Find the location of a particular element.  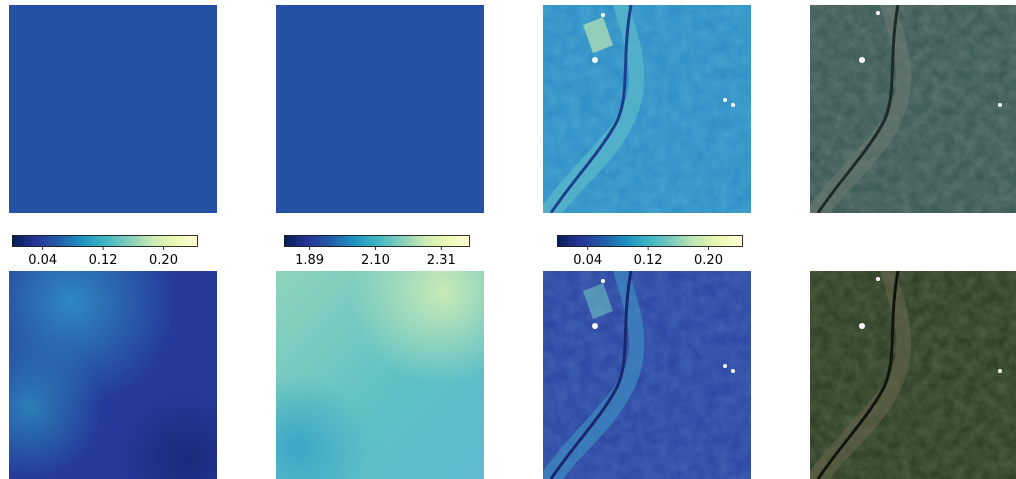

colorbar-col2: 1.89 2.10 2.31 is located at coordinates (377, 252).